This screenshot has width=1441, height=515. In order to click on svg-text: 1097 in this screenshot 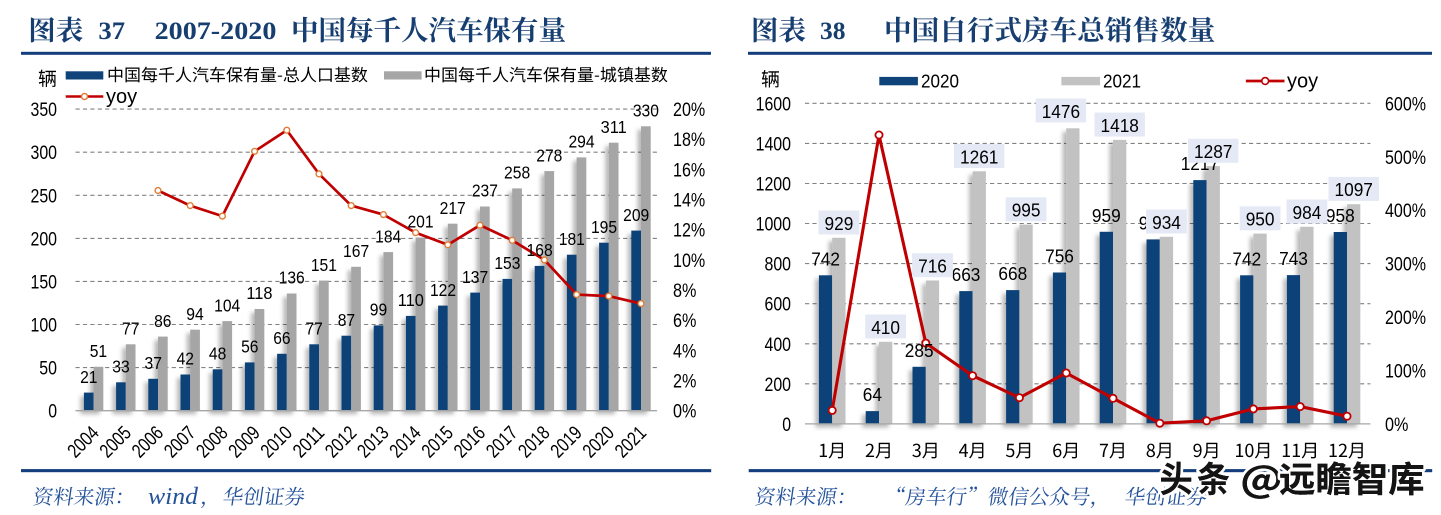, I will do `click(1354, 190)`.